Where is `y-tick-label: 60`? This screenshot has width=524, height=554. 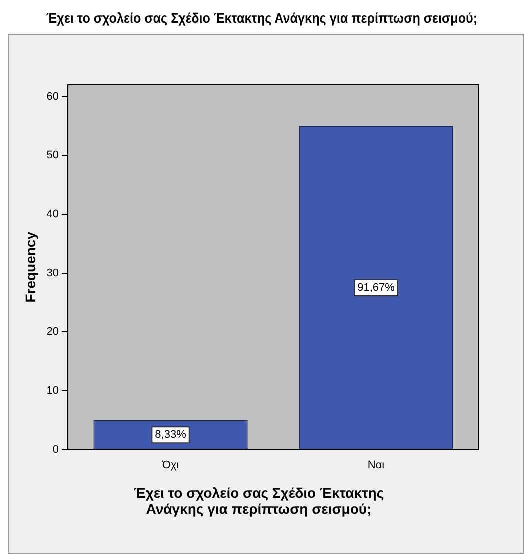
y-tick-label: 60 is located at coordinates (53, 96).